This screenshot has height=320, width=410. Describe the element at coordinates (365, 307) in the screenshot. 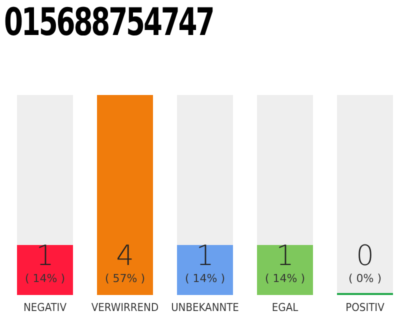

I see `x-tick-label: POSITIV` at that location.